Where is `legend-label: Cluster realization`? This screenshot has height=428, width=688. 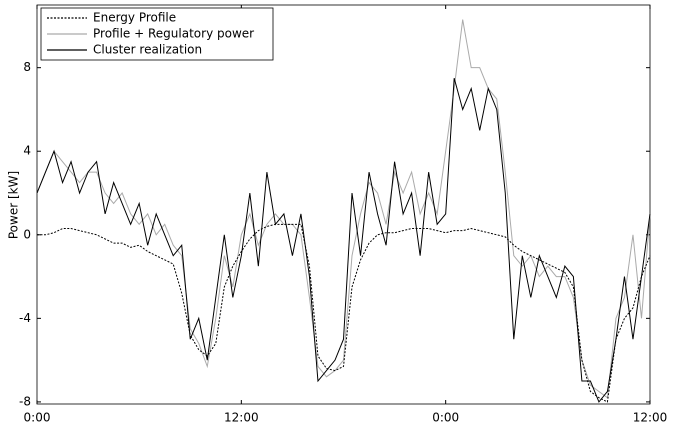 legend-label: Cluster realization is located at coordinates (147, 50).